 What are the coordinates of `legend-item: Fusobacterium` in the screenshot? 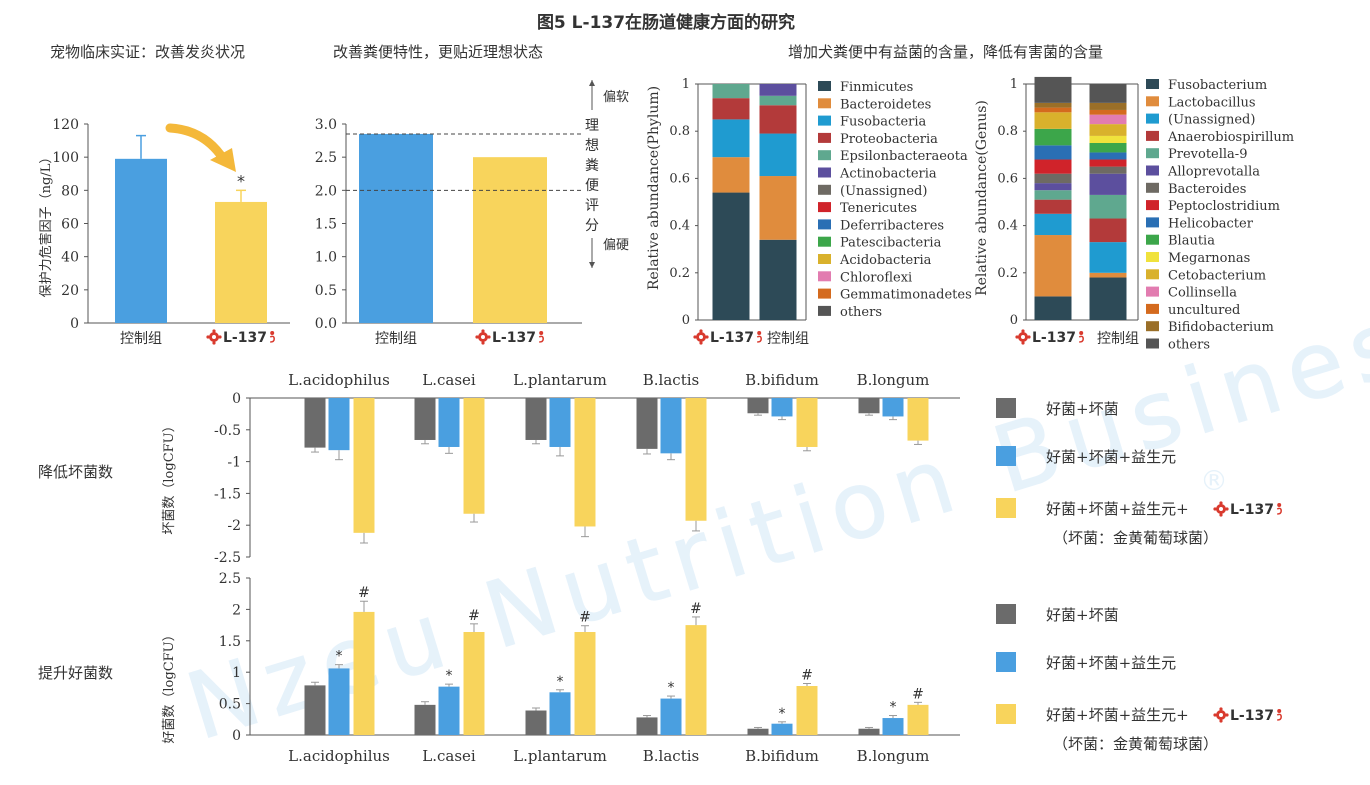 It's located at (1206, 85).